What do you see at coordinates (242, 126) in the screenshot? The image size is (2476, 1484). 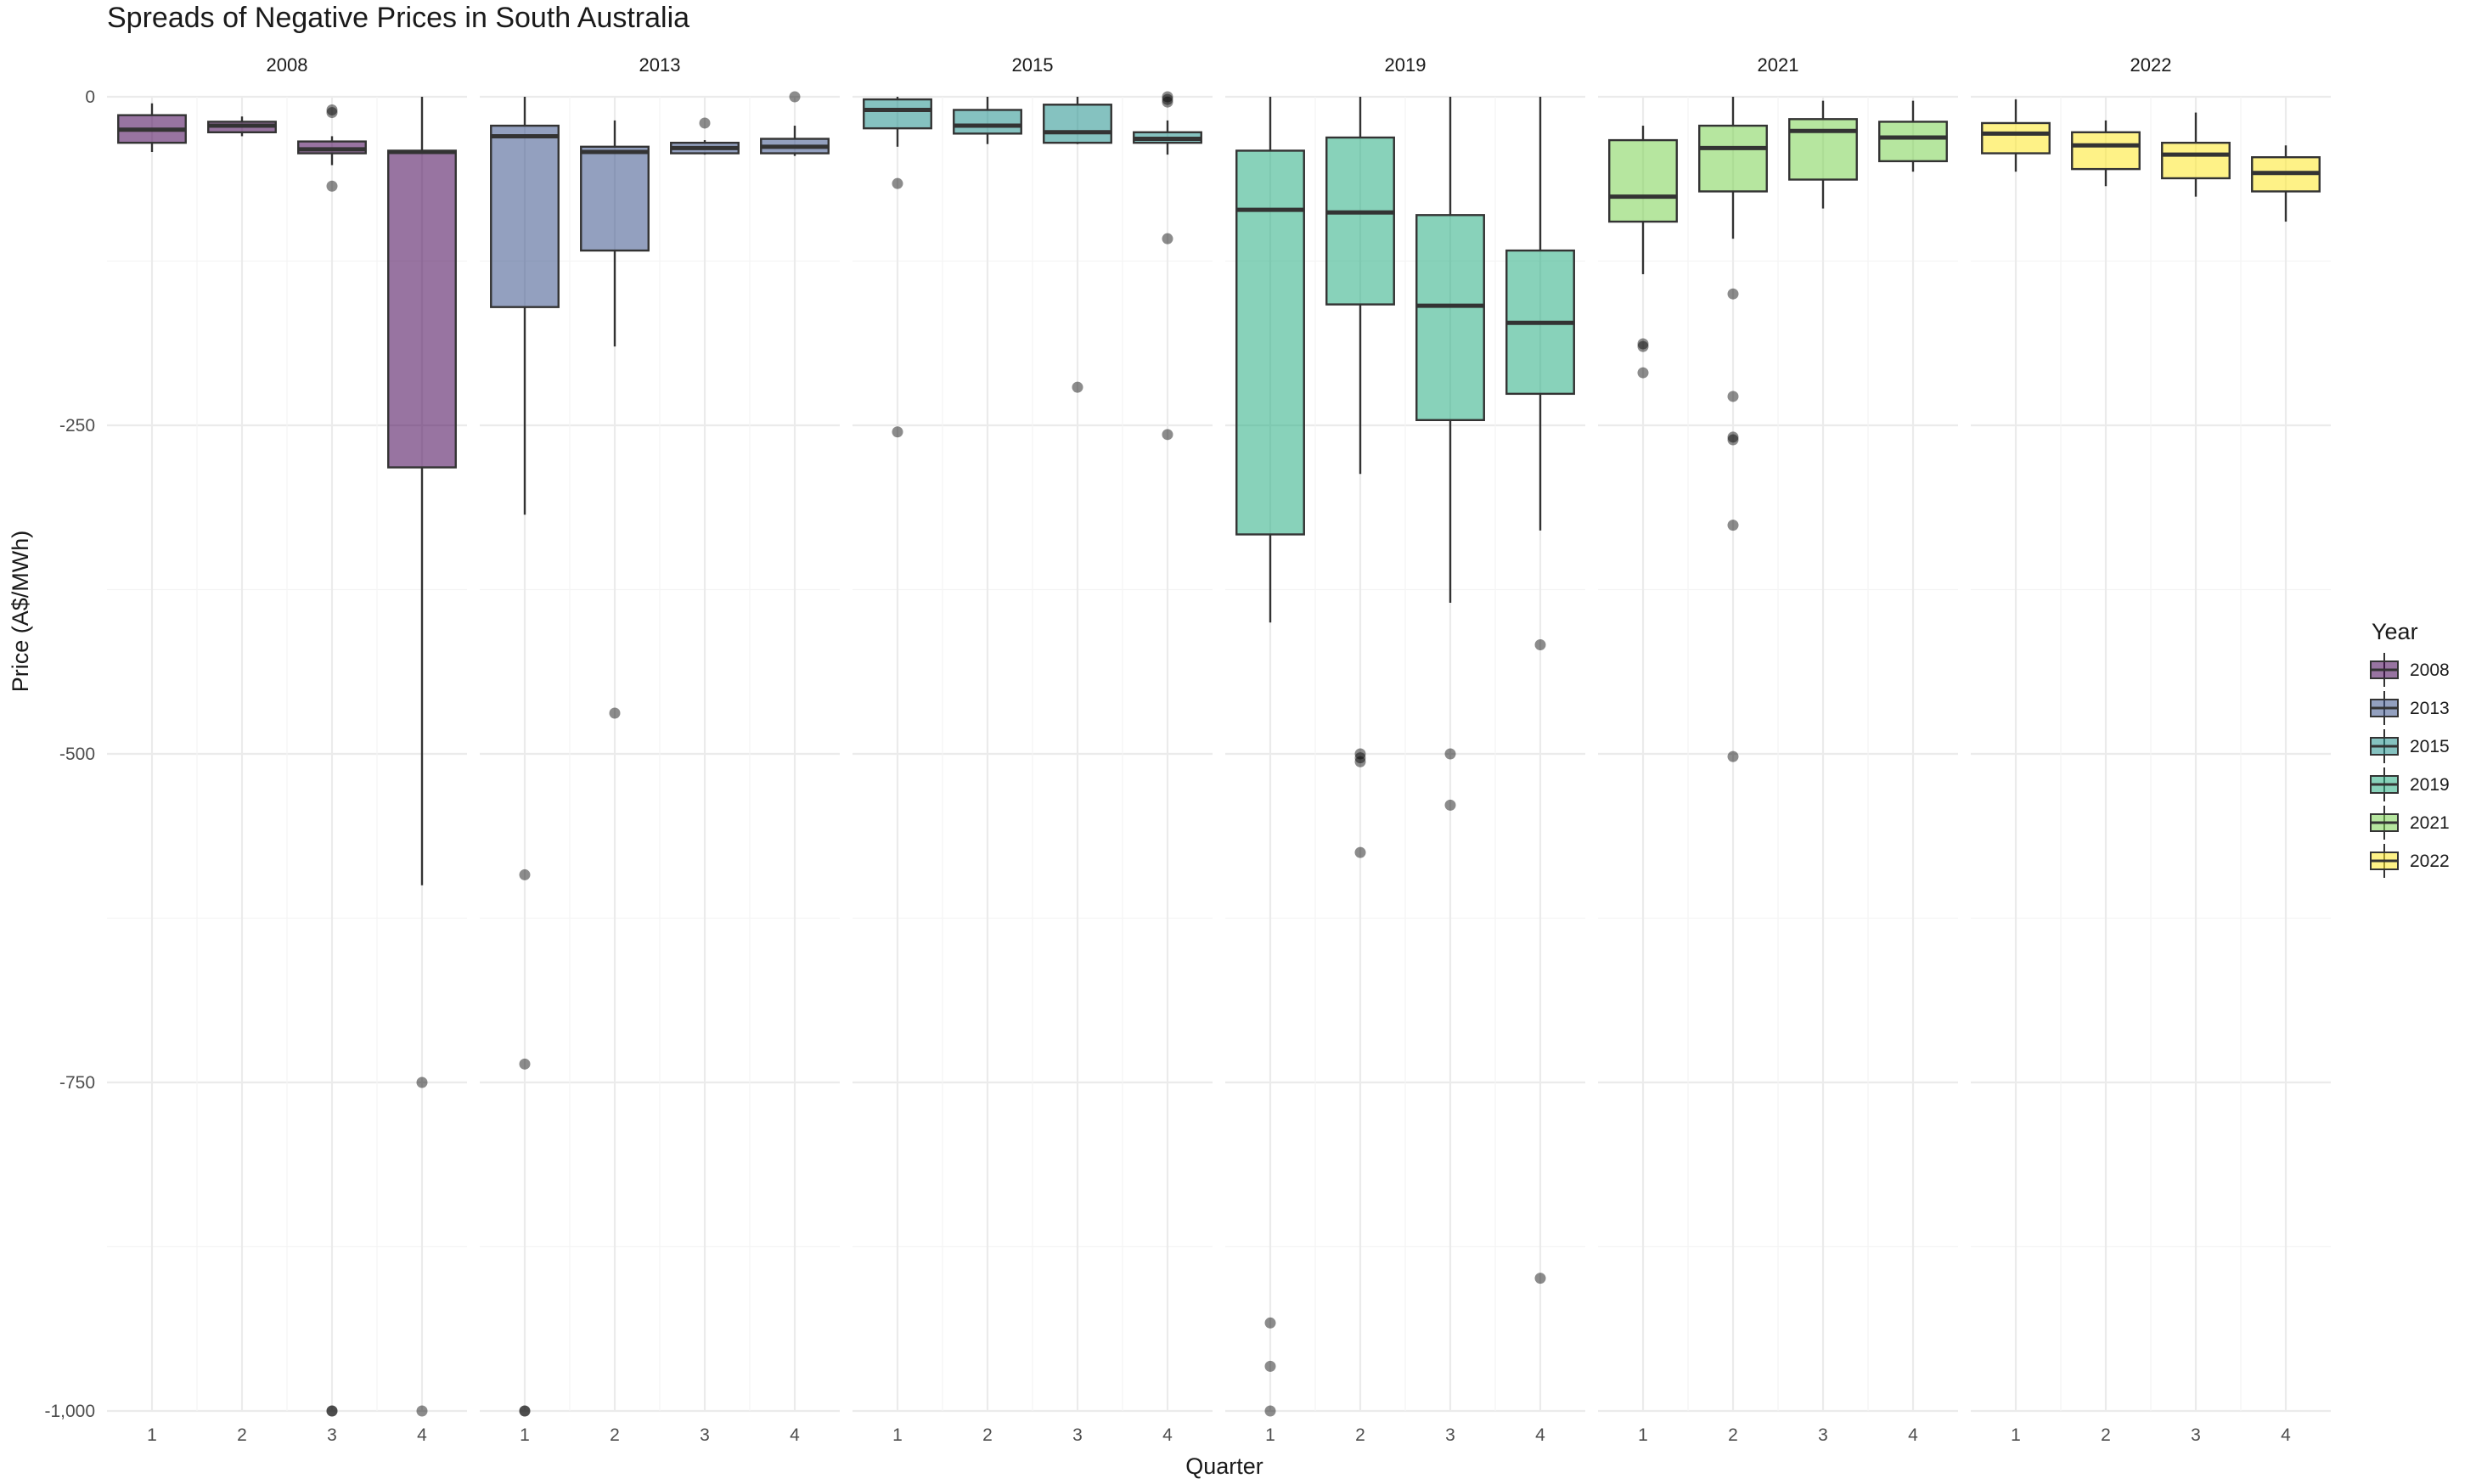 I see `box-2008-q2` at bounding box center [242, 126].